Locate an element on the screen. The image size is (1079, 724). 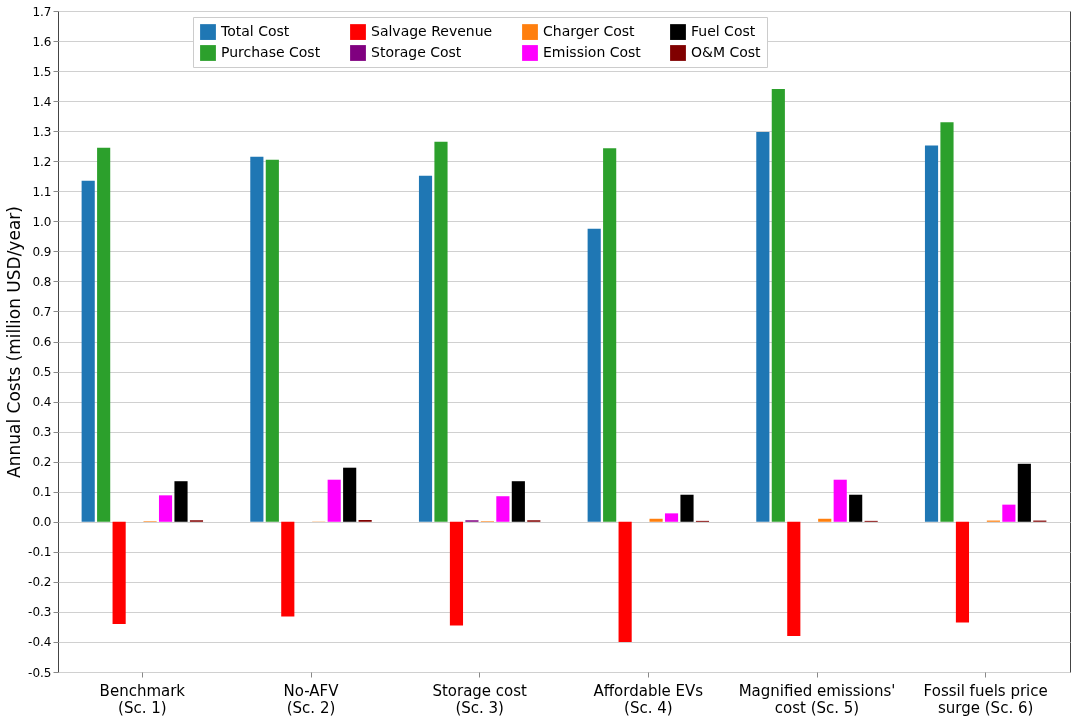
y-tick-label: 1.1 is located at coordinates (42, 191).